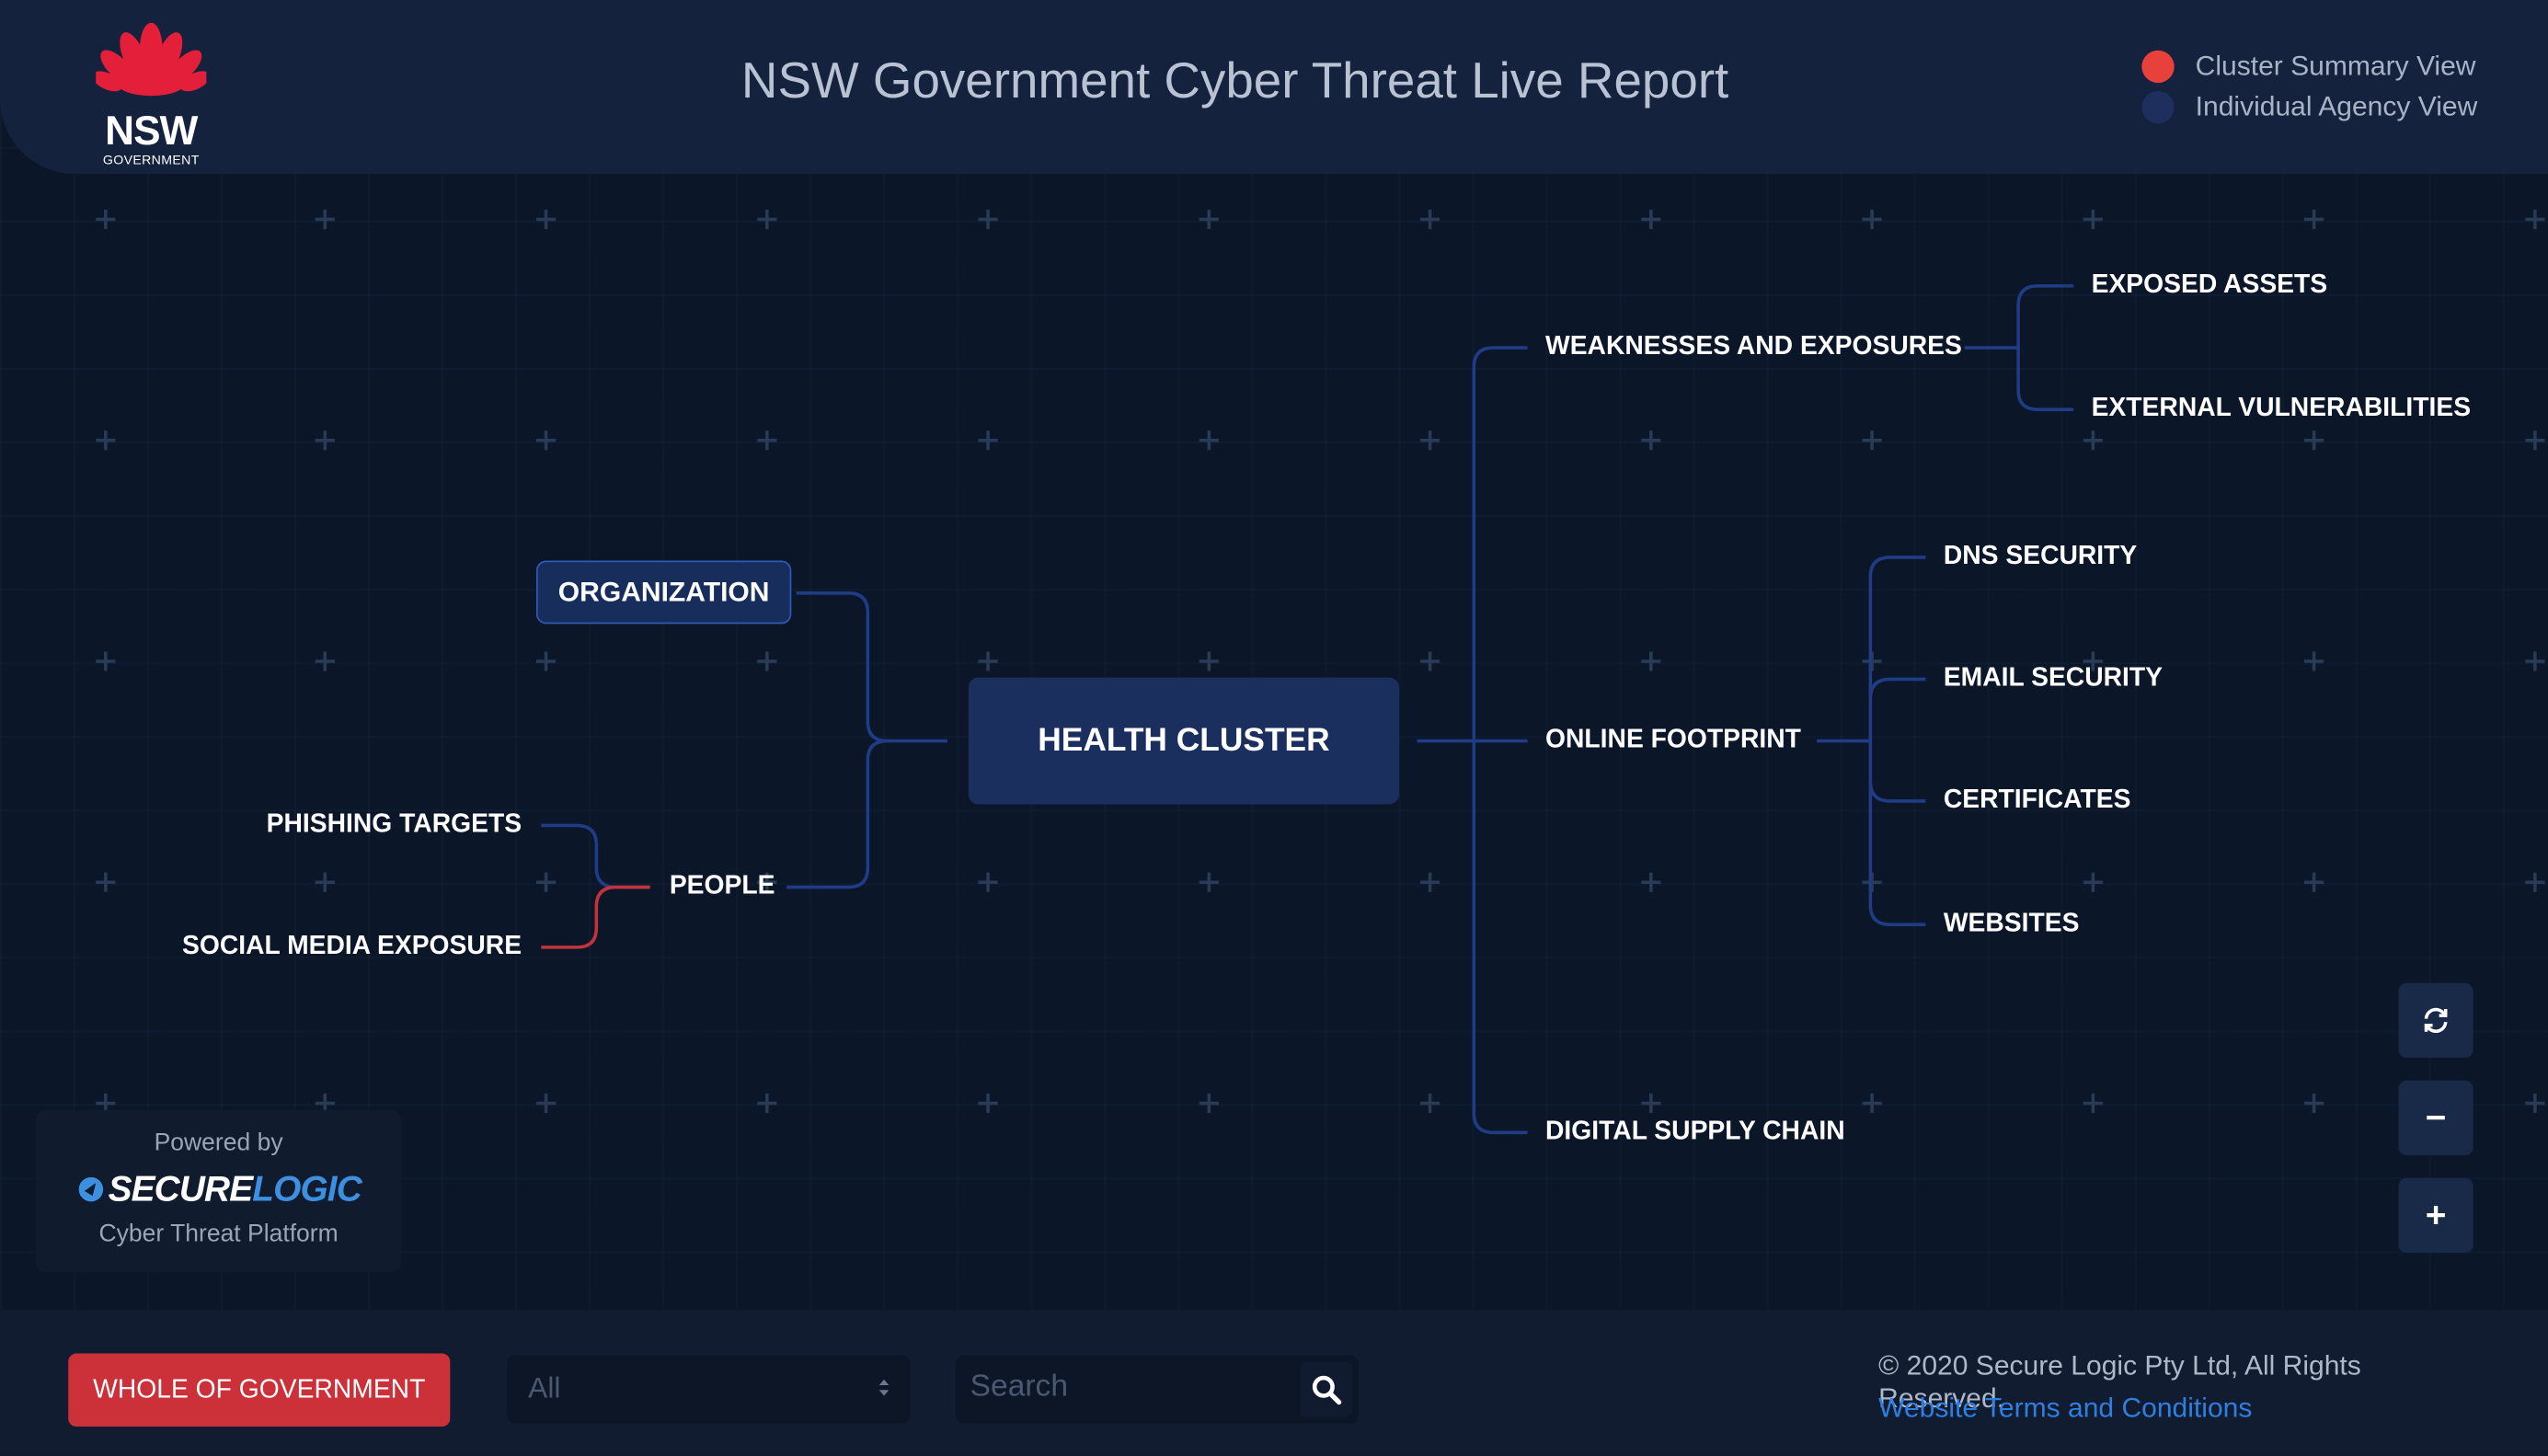 The height and width of the screenshot is (1456, 2548). What do you see at coordinates (2045, 379) in the screenshot?
I see `link-weak-external` at bounding box center [2045, 379].